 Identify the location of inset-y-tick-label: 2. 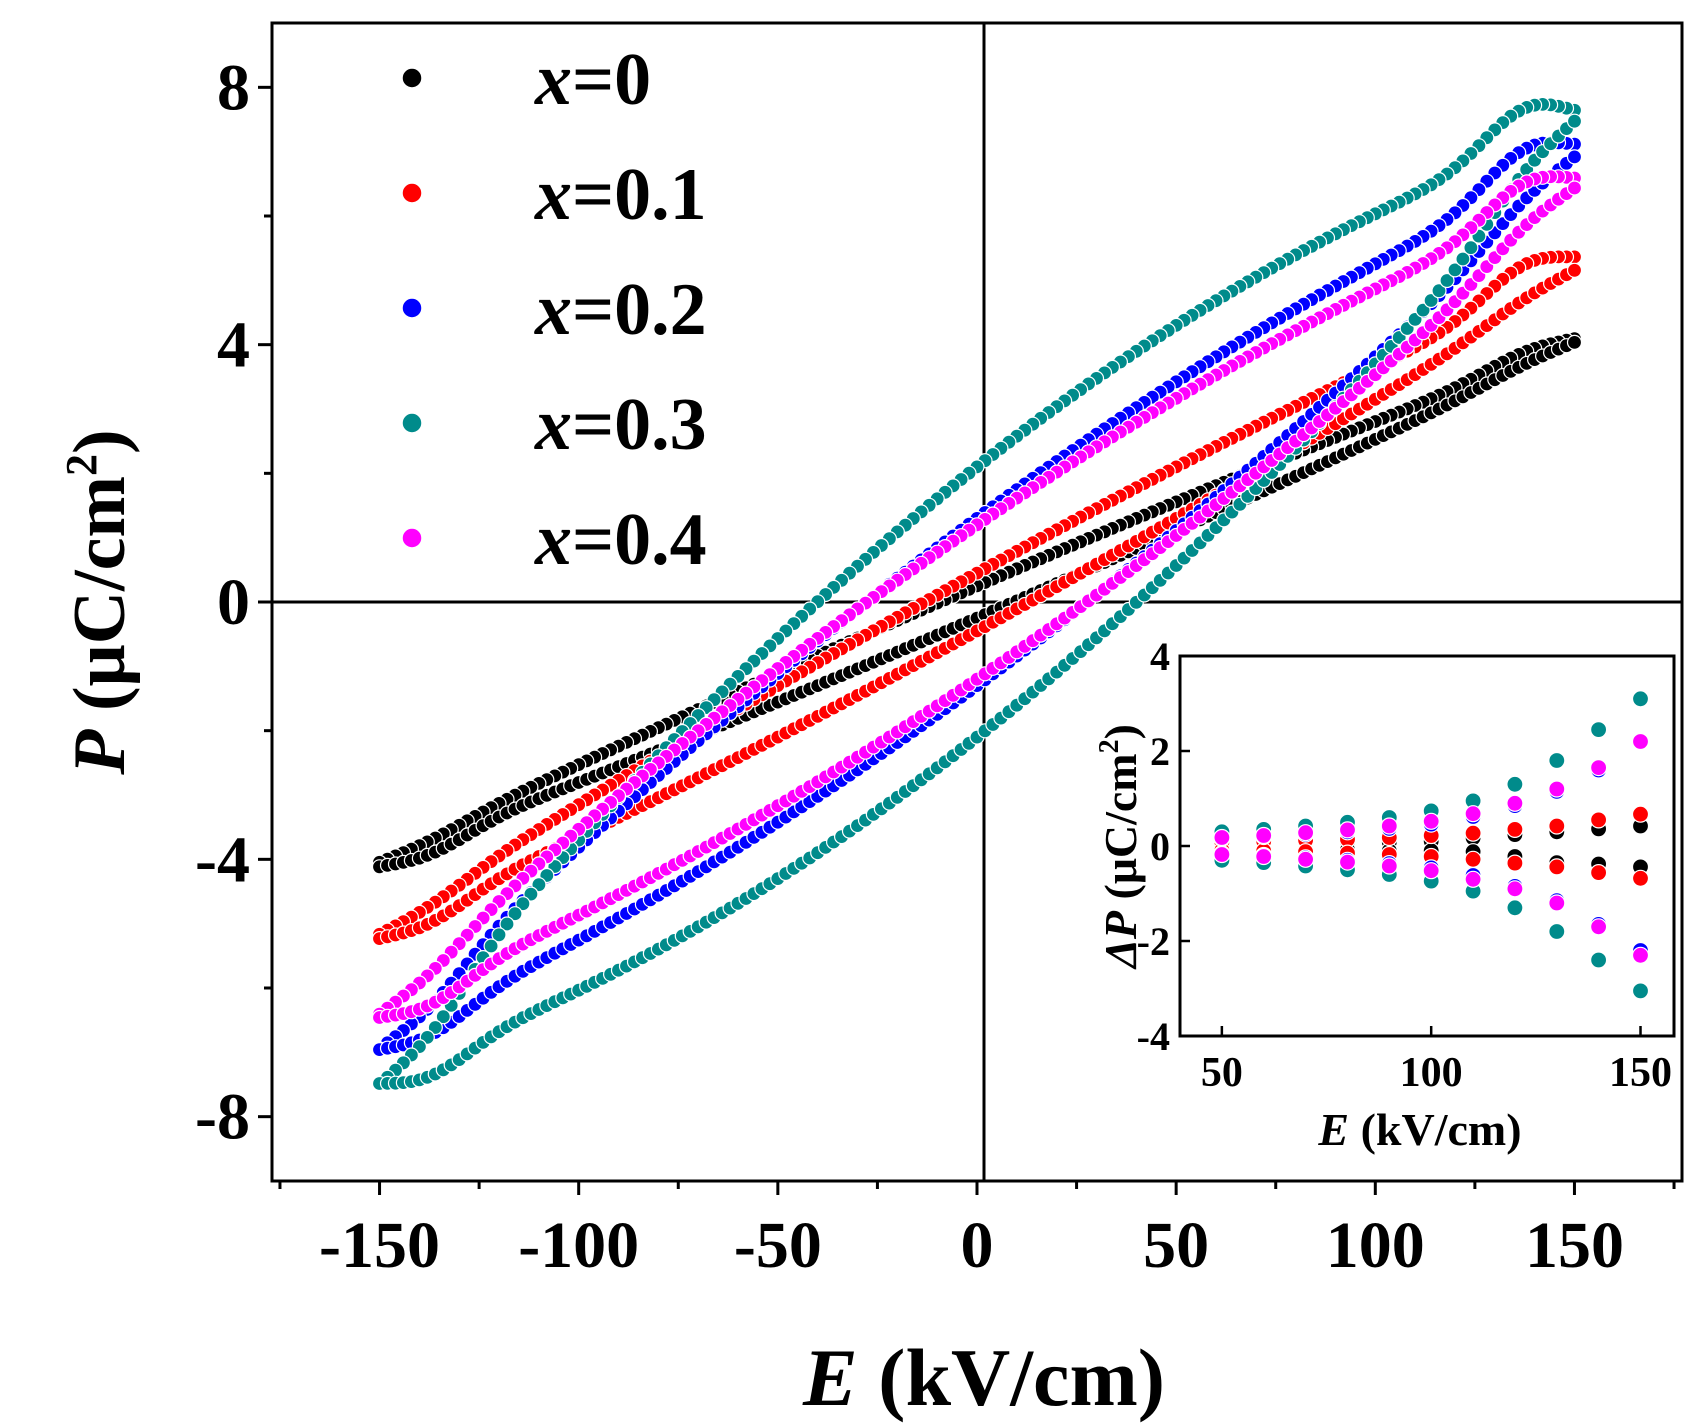
(1160, 751).